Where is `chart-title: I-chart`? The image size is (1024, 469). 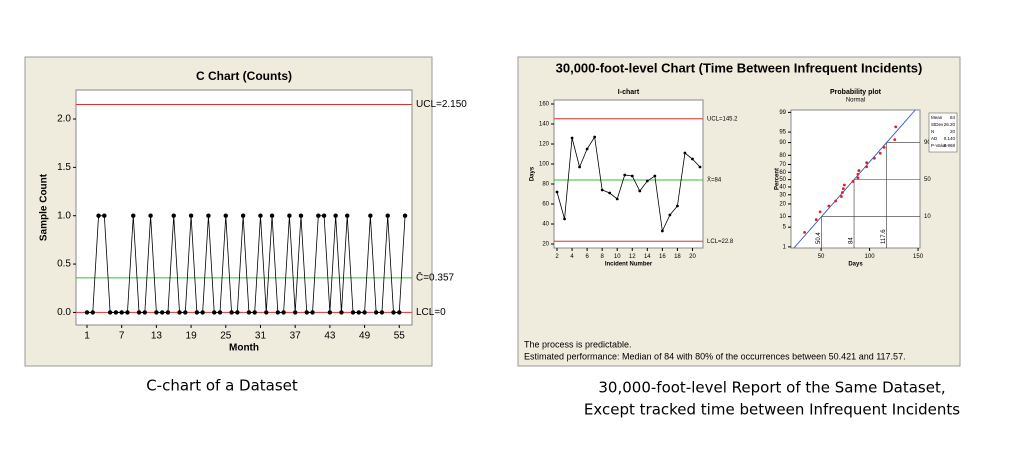 chart-title: I-chart is located at coordinates (629, 92).